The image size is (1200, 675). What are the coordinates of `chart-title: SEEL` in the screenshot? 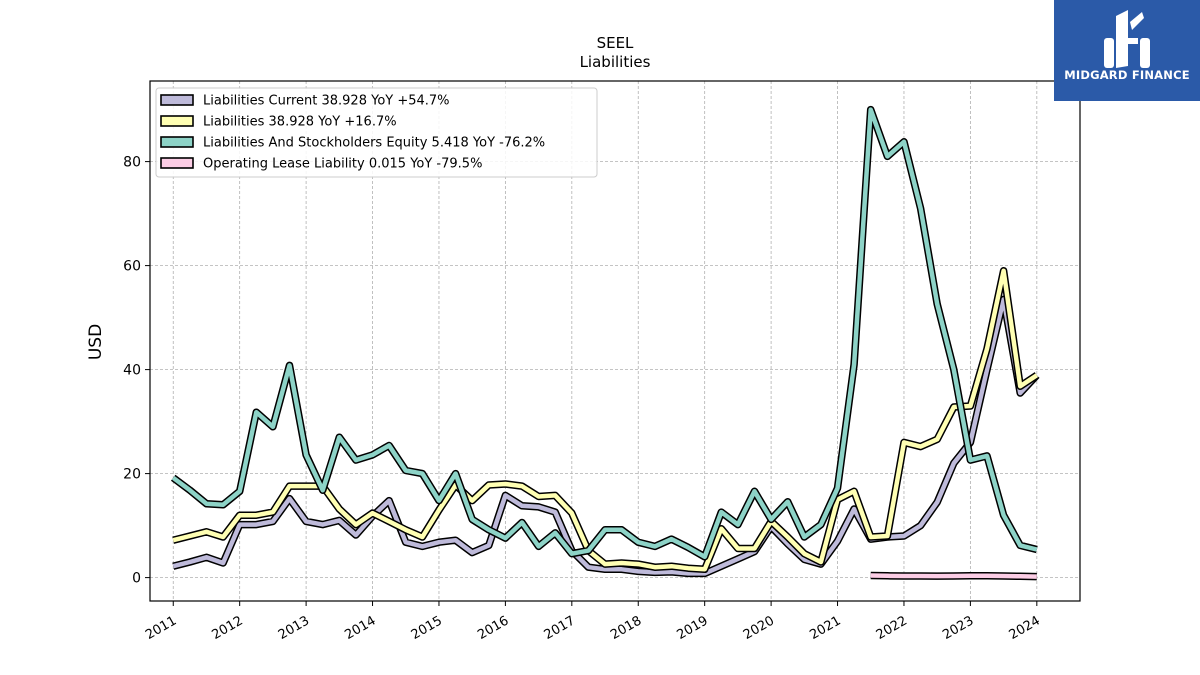 It's located at (615, 43).